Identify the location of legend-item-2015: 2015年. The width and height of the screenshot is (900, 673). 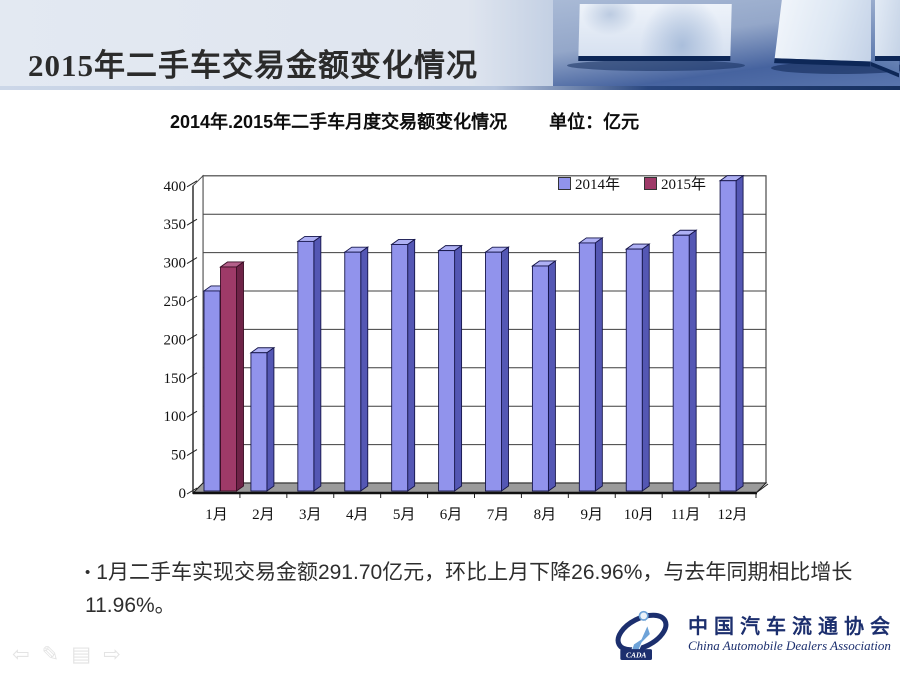
(675, 183).